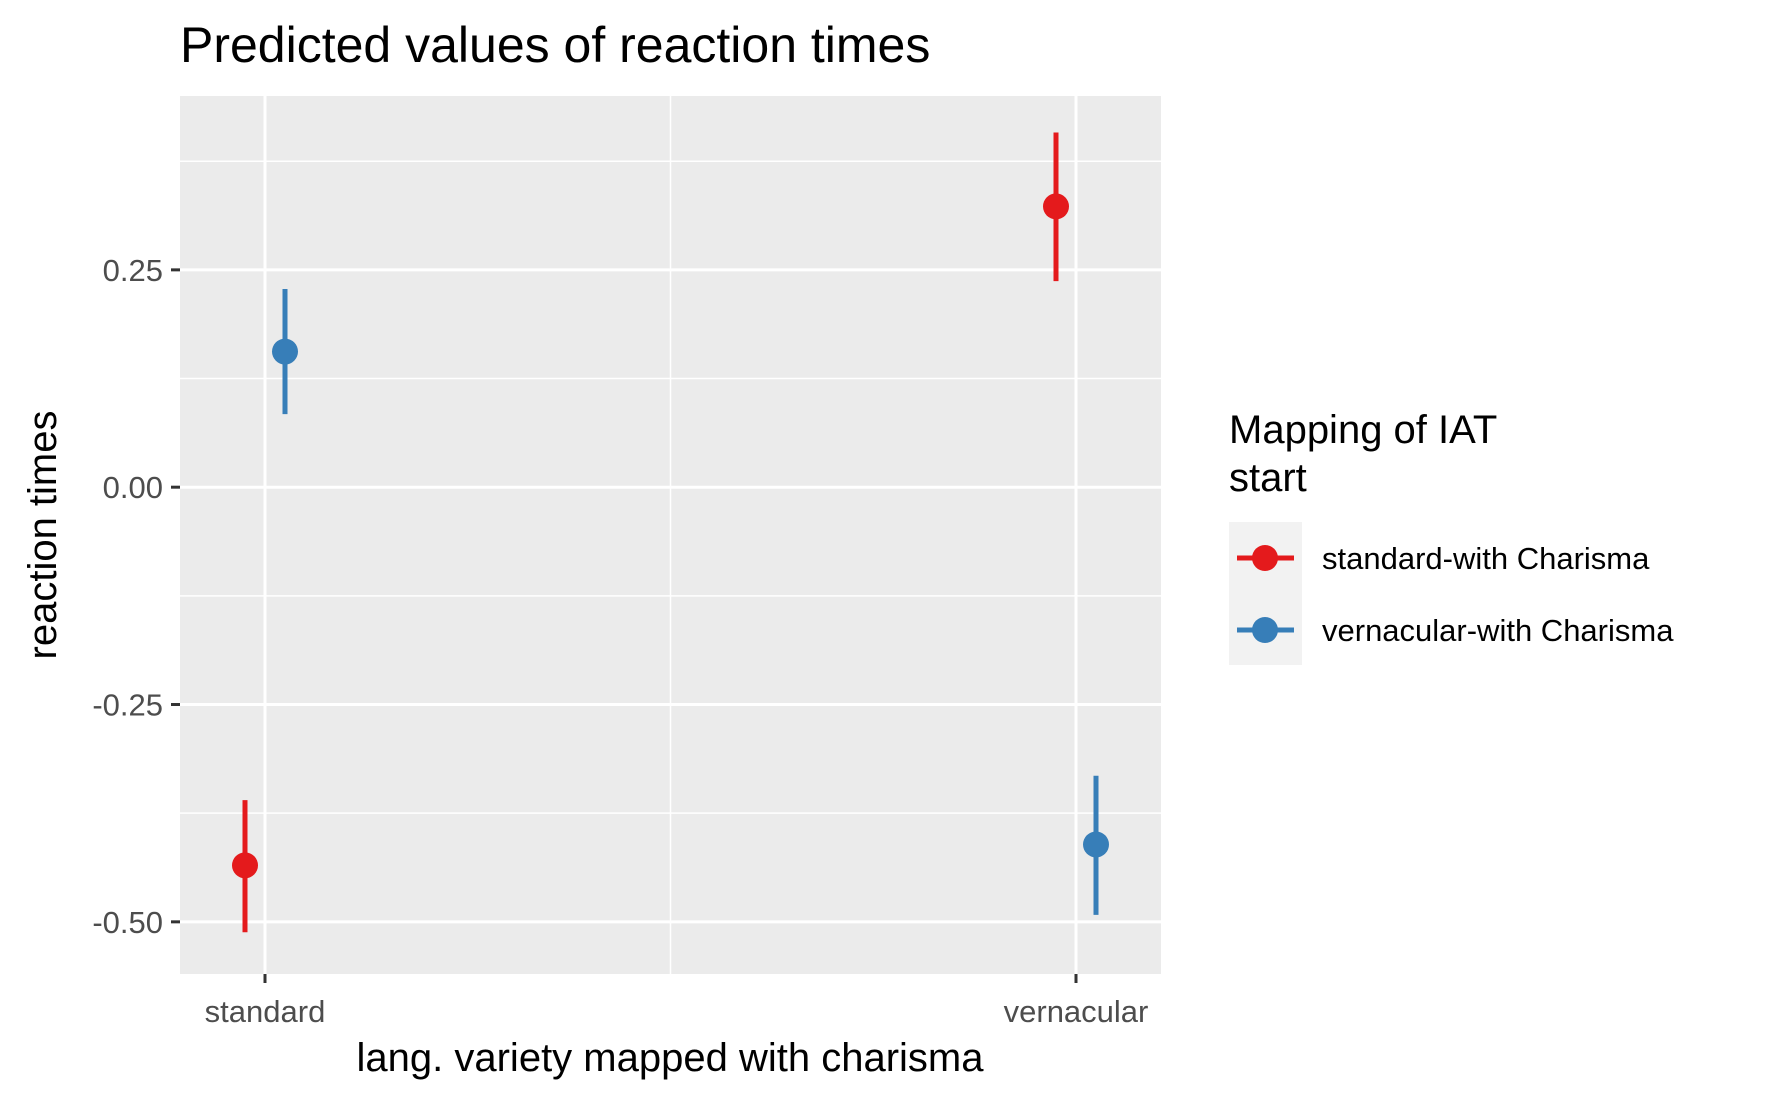 Image resolution: width=1777 pixels, height=1098 pixels. What do you see at coordinates (43, 535) in the screenshot?
I see `y-axis-title: reaction times` at bounding box center [43, 535].